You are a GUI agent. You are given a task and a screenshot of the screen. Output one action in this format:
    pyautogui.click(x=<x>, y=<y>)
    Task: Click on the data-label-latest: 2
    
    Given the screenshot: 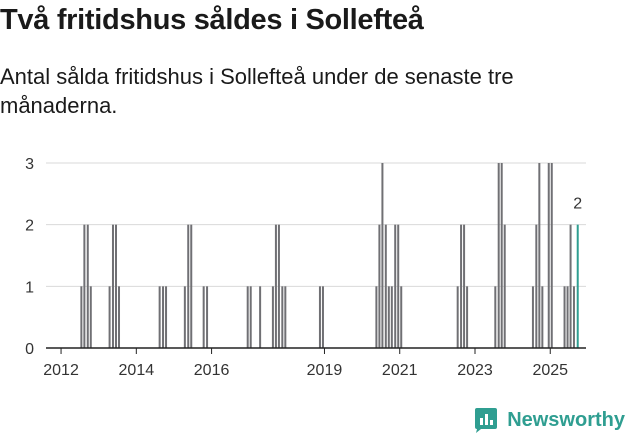 What is the action you would take?
    pyautogui.click(x=577, y=204)
    